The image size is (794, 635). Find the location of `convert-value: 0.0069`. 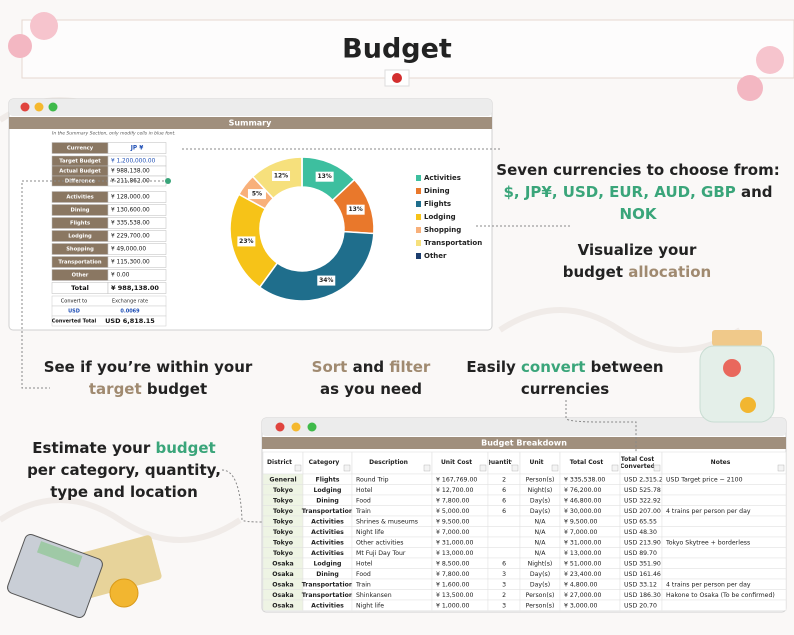

convert-value: 0.0069 is located at coordinates (130, 312).